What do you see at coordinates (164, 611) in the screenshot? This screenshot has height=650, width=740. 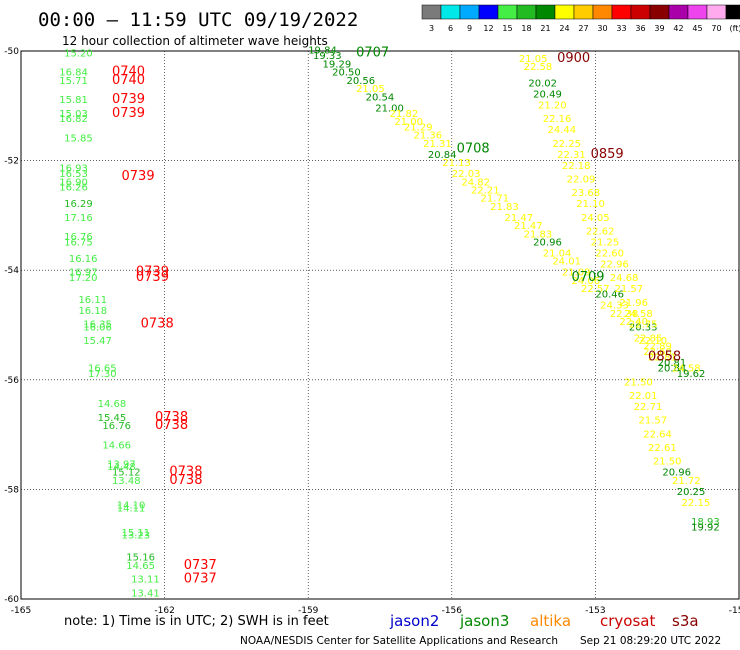 I see `x-tick-label: -162` at bounding box center [164, 611].